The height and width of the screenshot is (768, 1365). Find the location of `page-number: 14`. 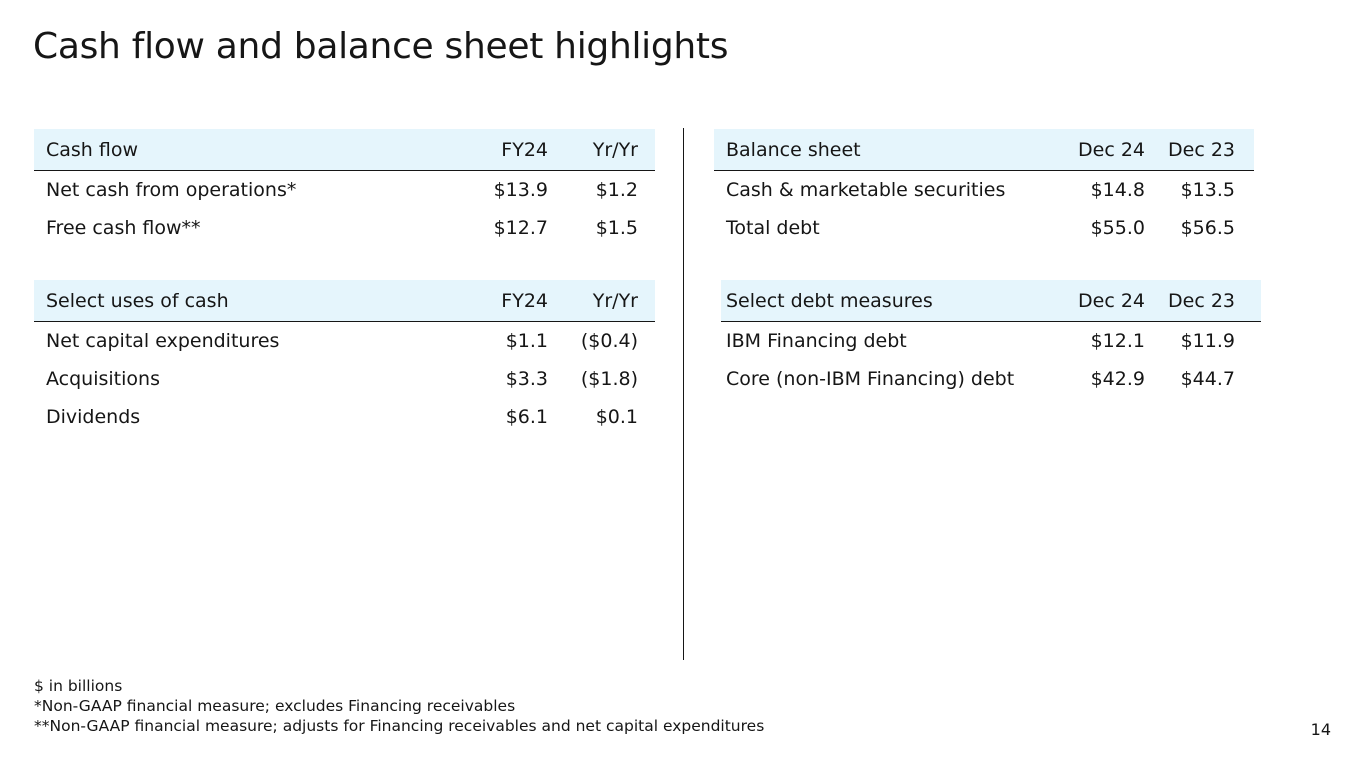

page-number: 14 is located at coordinates (1320, 729).